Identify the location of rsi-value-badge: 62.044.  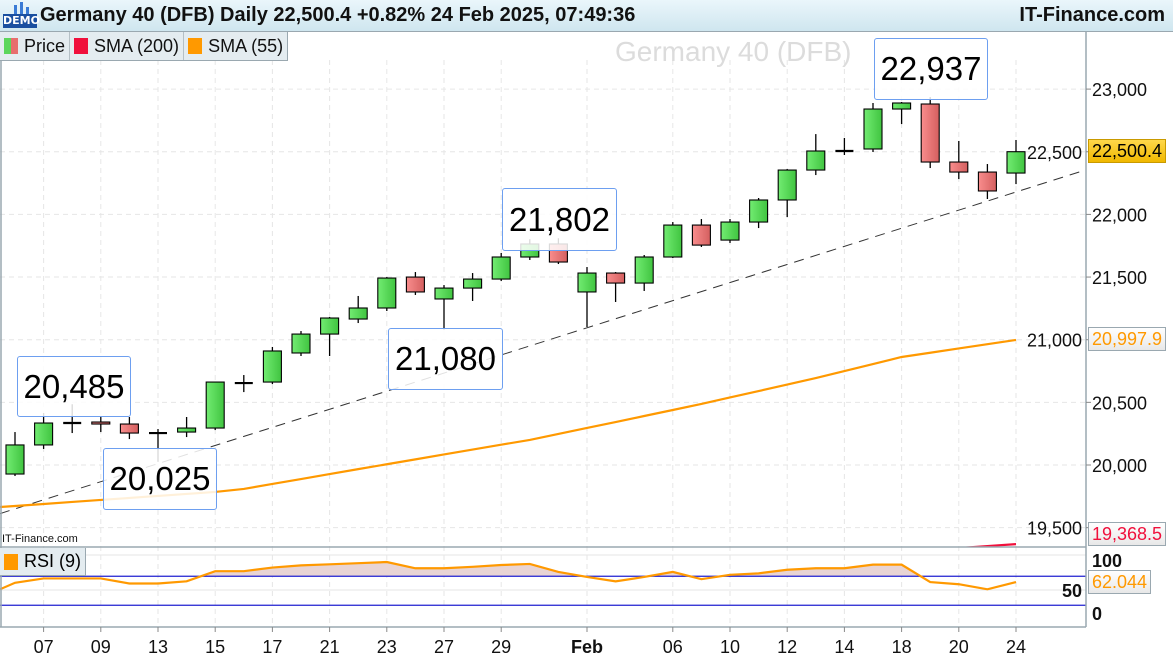
(1120, 582).